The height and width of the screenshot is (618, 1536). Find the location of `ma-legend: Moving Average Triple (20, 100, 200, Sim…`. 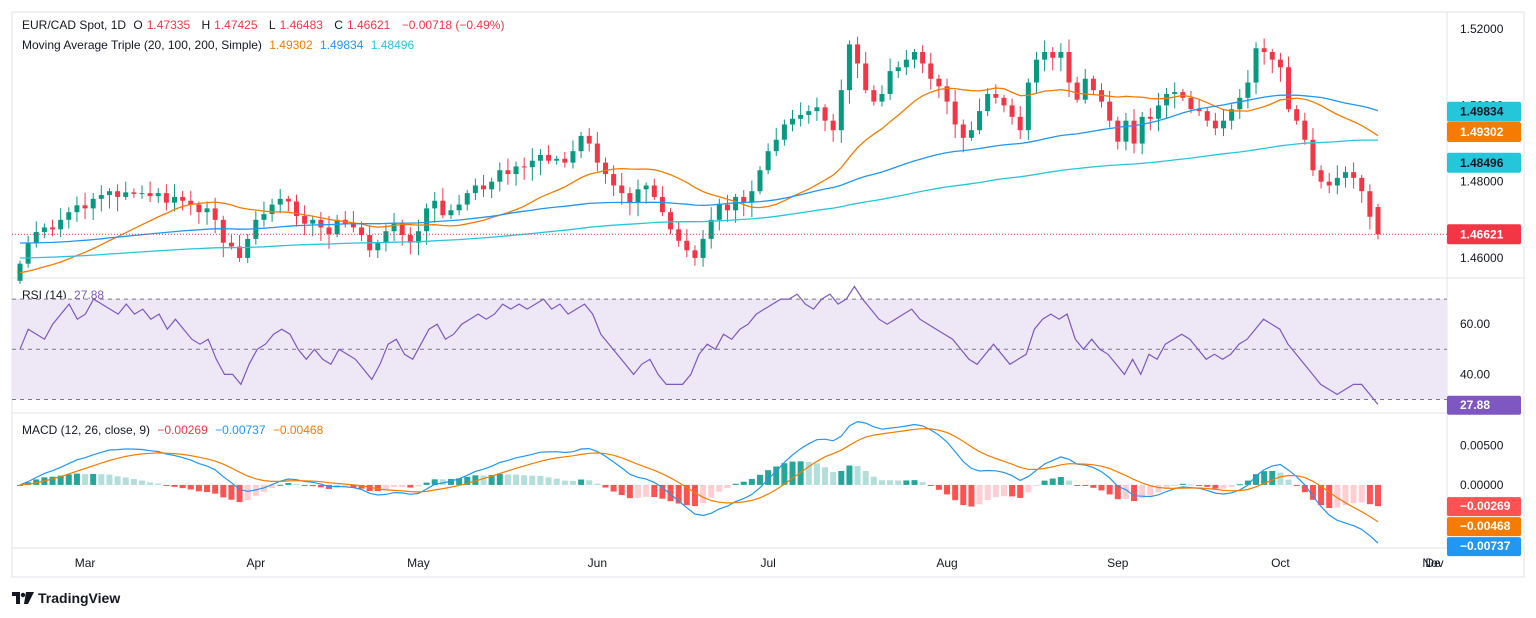

ma-legend: Moving Average Triple (20, 100, 200, Sim… is located at coordinates (220, 45).